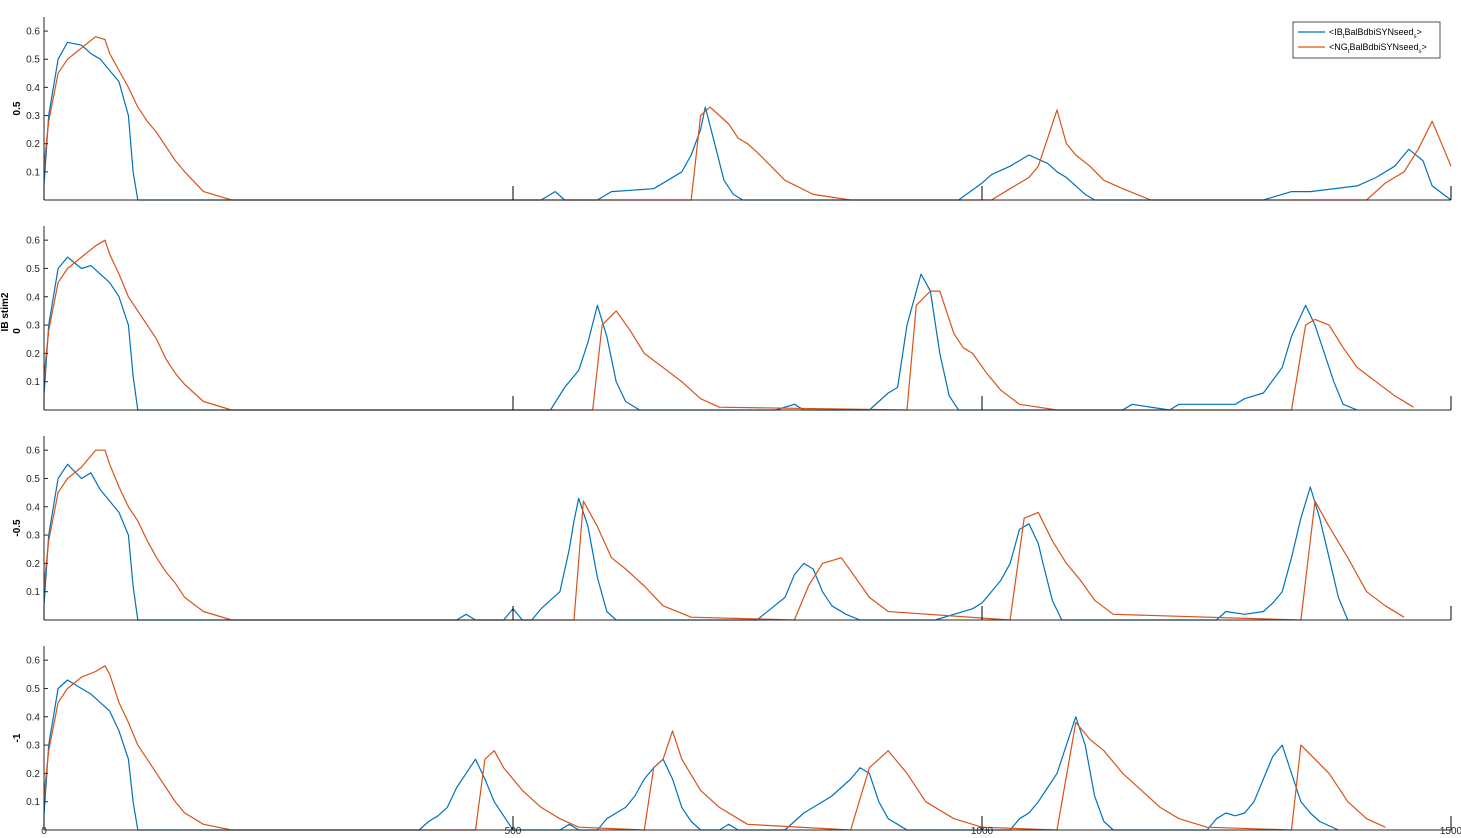  I want to click on x-tick-label: 1000, so click(982, 831).